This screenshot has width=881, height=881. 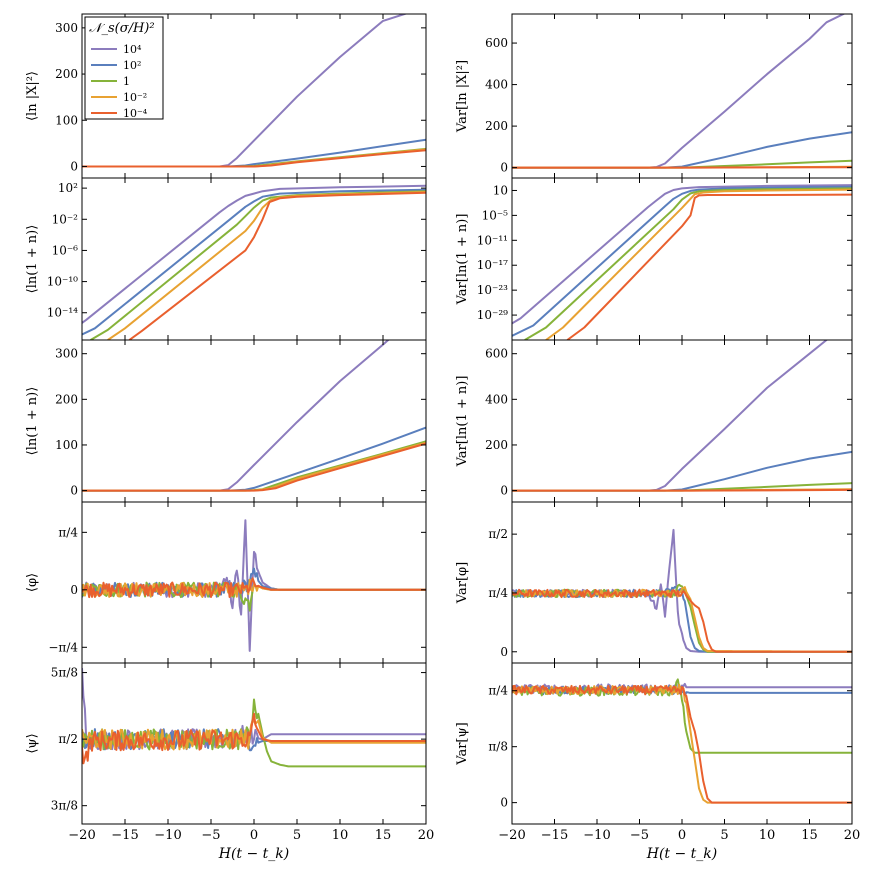 I want to click on panel-p8: π/2 π/4 0 Var[φ], so click(x=654, y=582).